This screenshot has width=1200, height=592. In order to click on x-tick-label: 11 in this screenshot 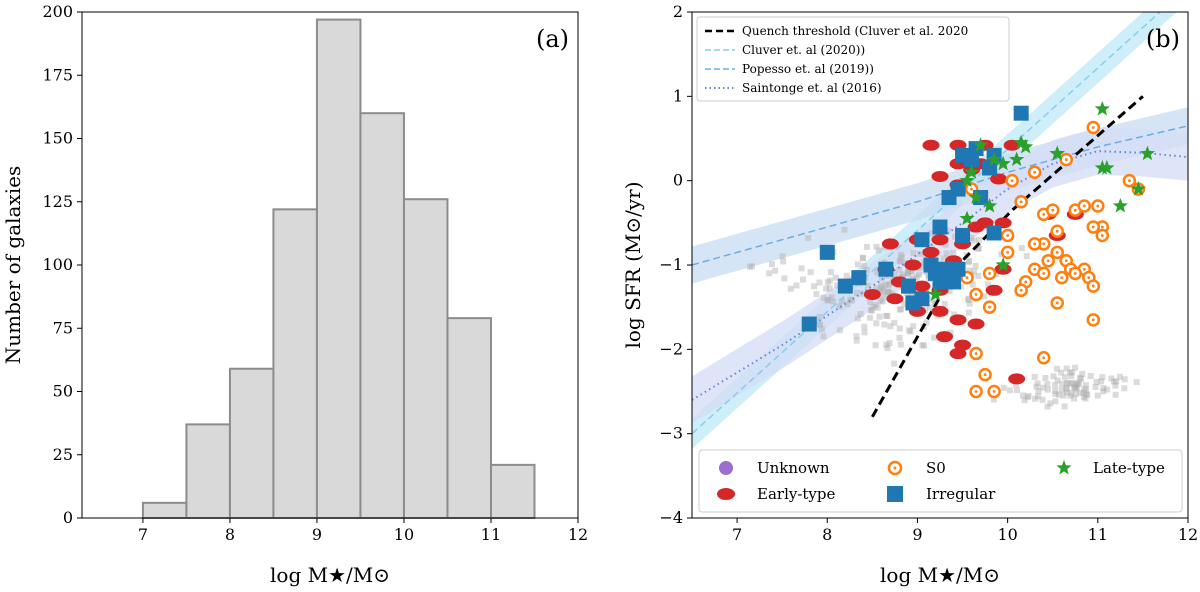, I will do `click(491, 534)`.